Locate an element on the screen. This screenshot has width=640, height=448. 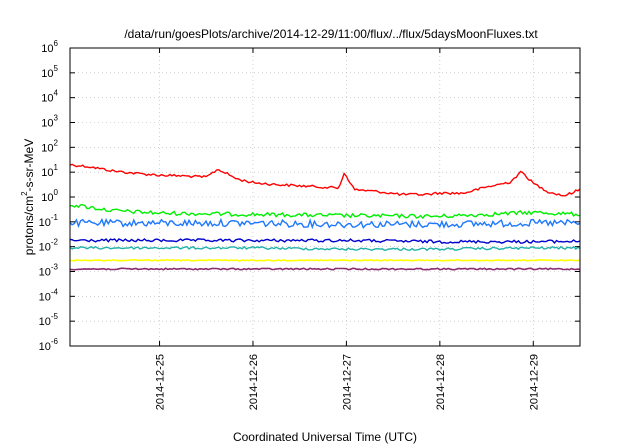
y-tick-label: 10⁻¹ is located at coordinates (49, 221).